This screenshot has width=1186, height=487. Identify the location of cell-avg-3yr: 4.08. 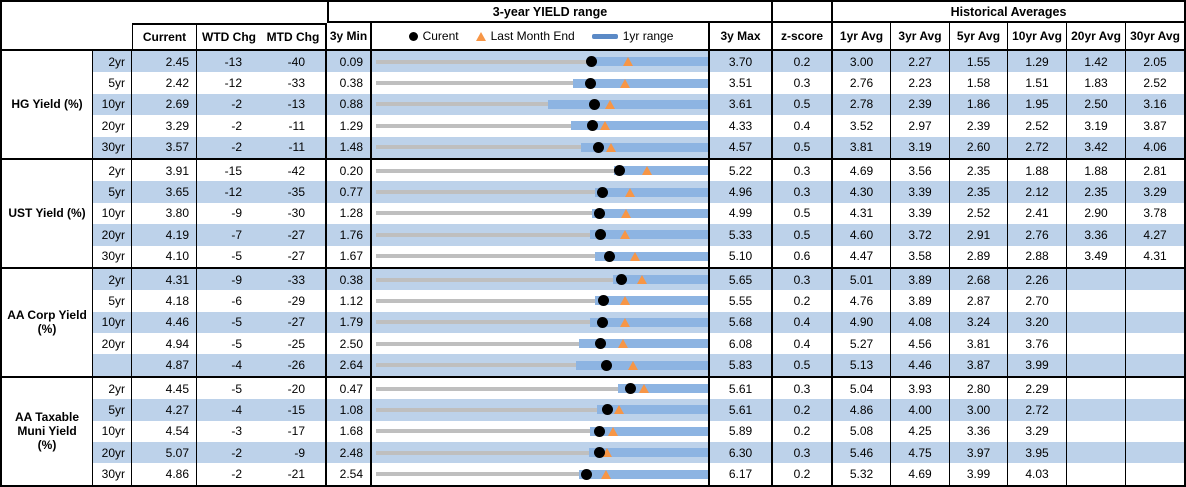
(920, 322).